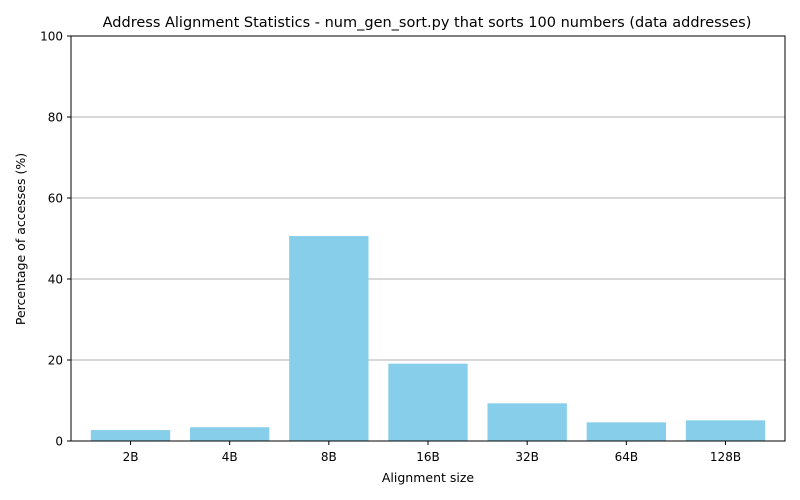 This screenshot has height=500, width=800. What do you see at coordinates (59, 442) in the screenshot?
I see `y-tick-label: 0` at bounding box center [59, 442].